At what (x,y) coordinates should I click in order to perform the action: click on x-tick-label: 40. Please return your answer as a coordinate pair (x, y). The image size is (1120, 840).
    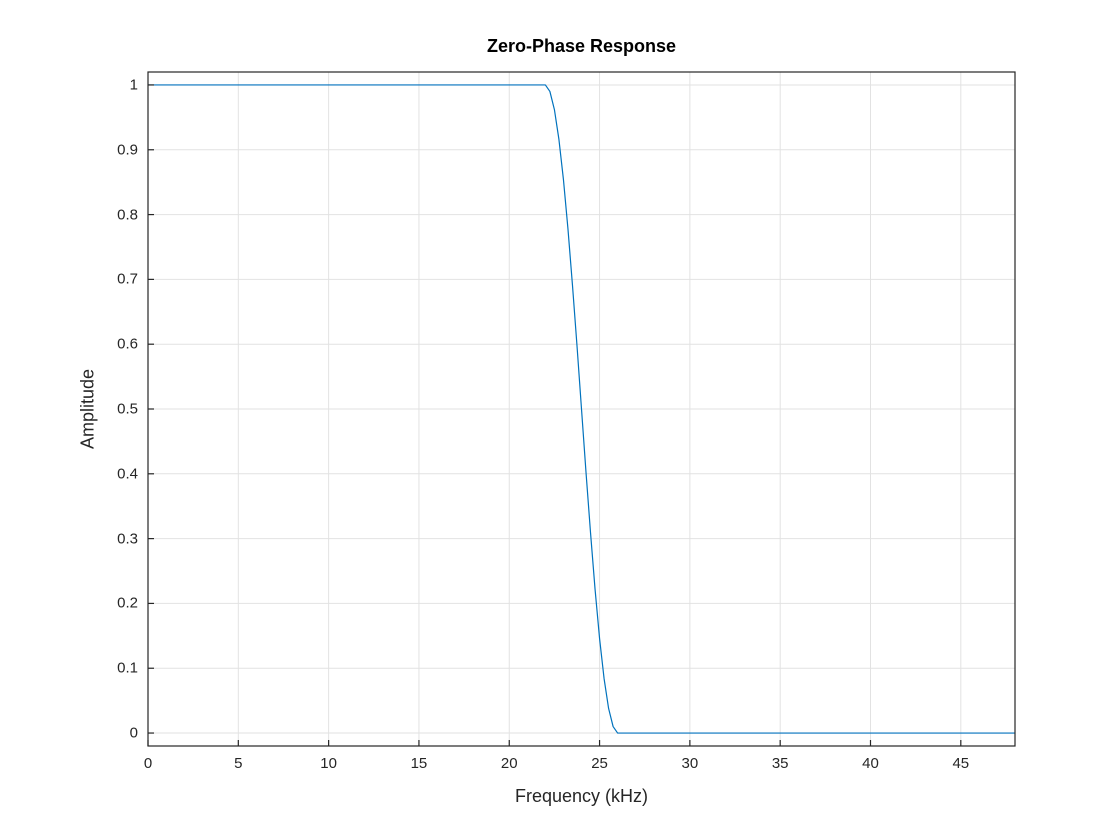
    Looking at the image, I should click on (870, 763).